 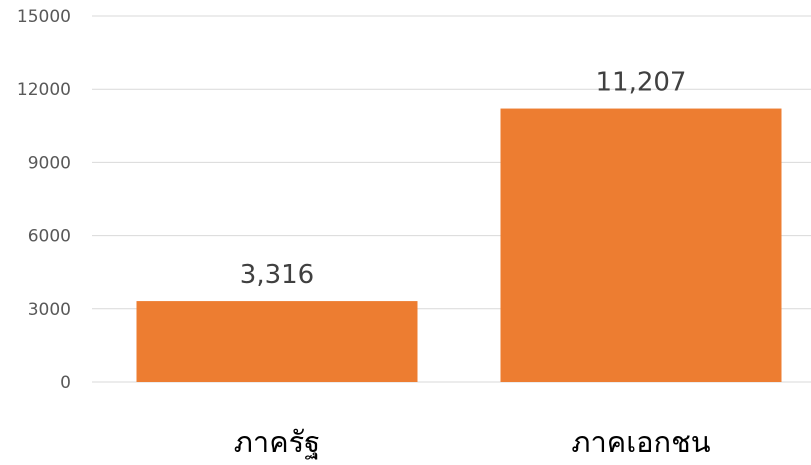 What do you see at coordinates (641, 83) in the screenshot?
I see `data-label: 11,207` at bounding box center [641, 83].